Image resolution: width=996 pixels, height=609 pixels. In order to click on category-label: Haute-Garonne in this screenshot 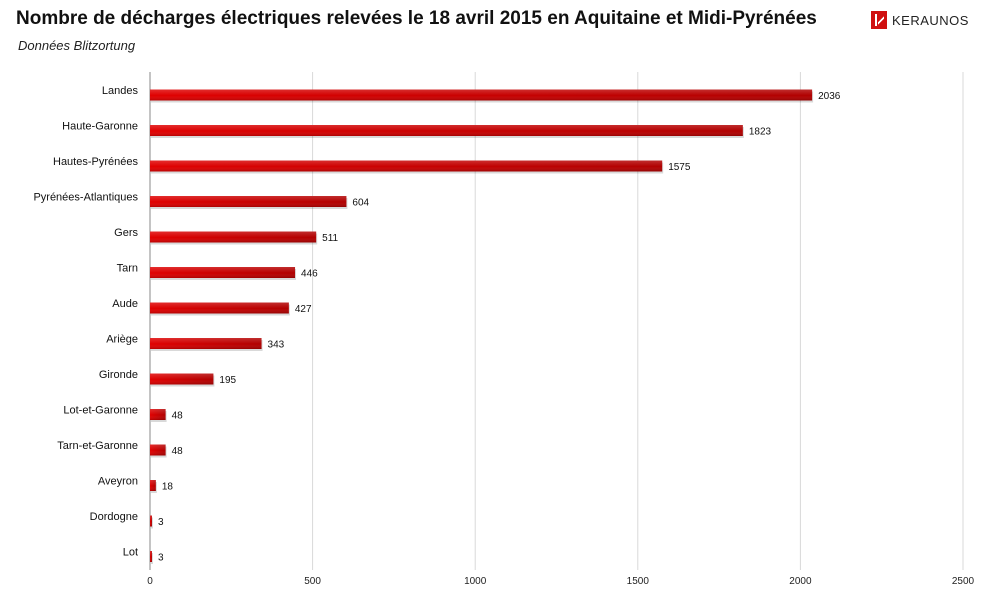, I will do `click(100, 127)`.